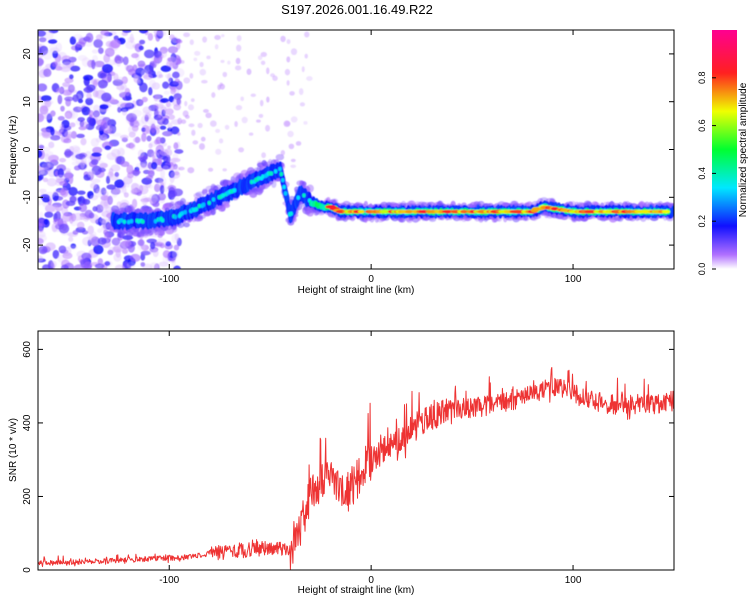 The image size is (750, 600). Describe the element at coordinates (702, 78) in the screenshot. I see `colorbar-tick-label: 0.8` at that location.